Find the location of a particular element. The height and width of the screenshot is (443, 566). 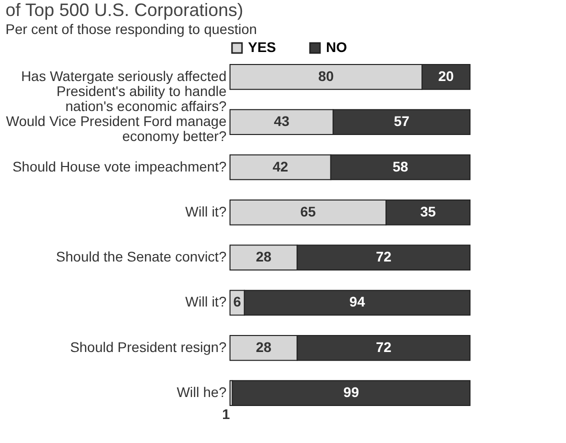

data-label: 43 is located at coordinates (282, 121).